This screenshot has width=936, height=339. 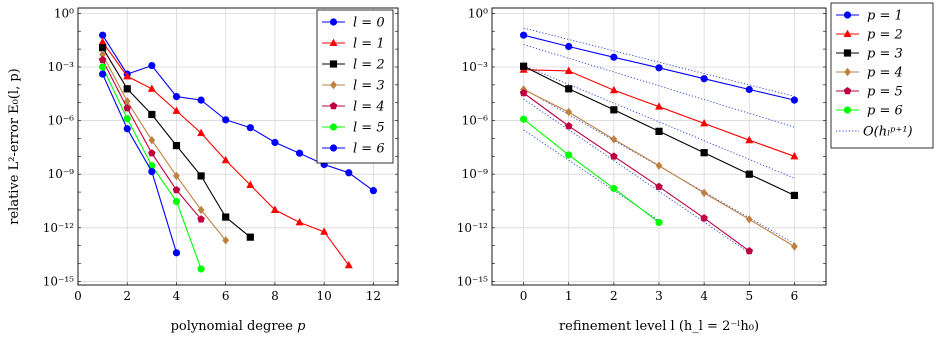 What do you see at coordinates (127, 296) in the screenshot?
I see `x-tick-label: 2` at bounding box center [127, 296].